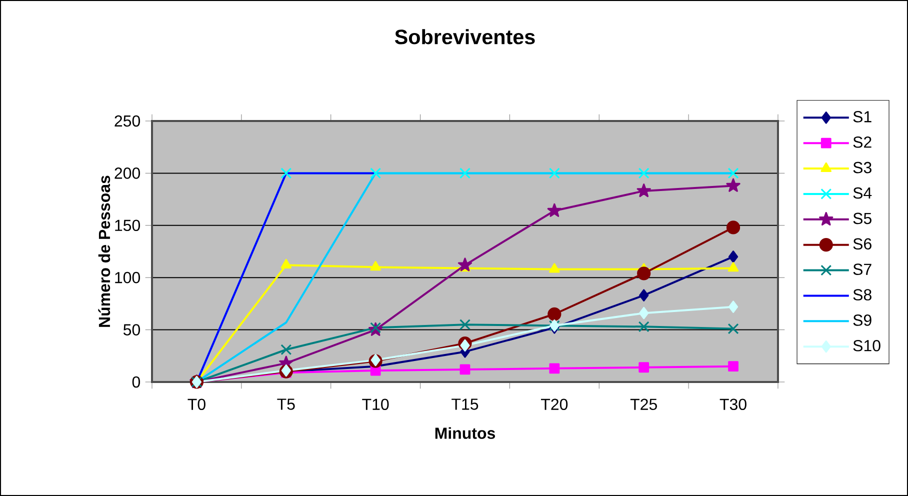 The height and width of the screenshot is (496, 908). I want to click on y-tick-label: 100, so click(127, 278).